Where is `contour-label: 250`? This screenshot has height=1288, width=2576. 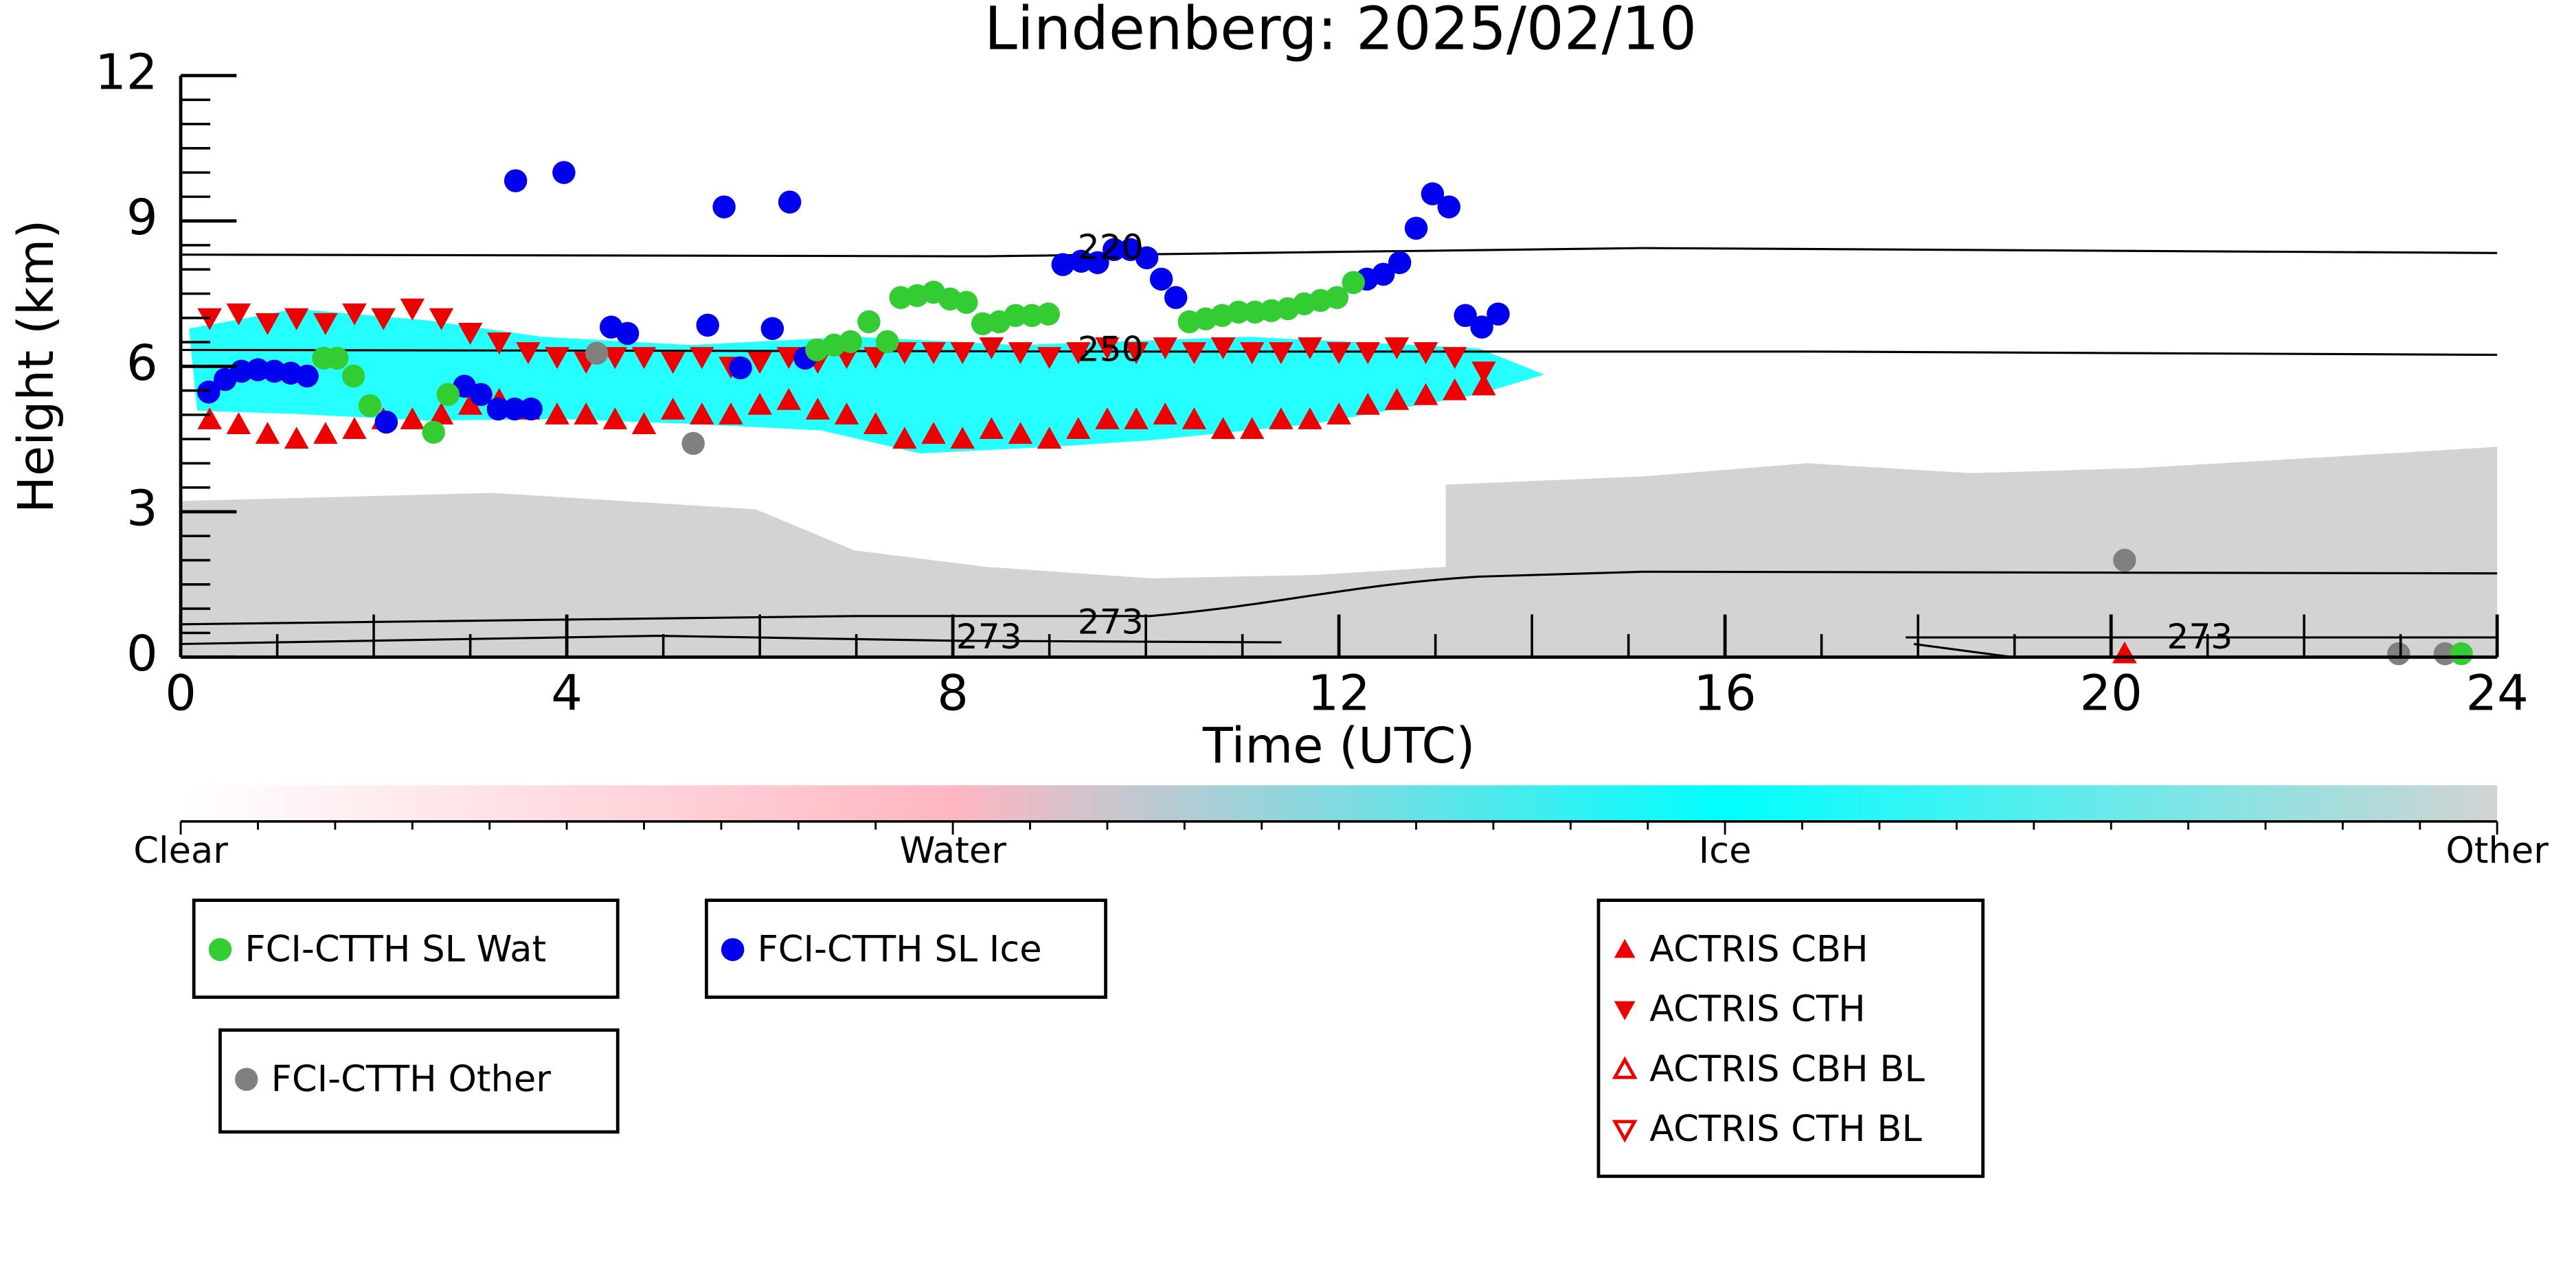 contour-label: 250 is located at coordinates (1111, 348).